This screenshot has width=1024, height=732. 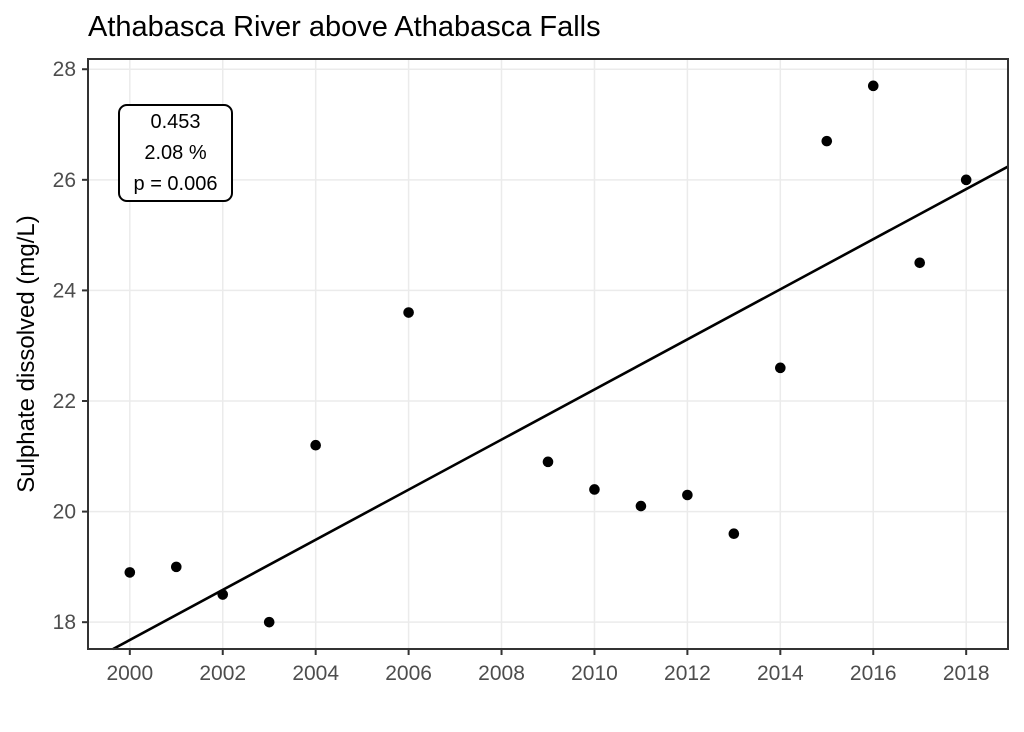 I want to click on x-tick-label: 2006, so click(x=408, y=673).